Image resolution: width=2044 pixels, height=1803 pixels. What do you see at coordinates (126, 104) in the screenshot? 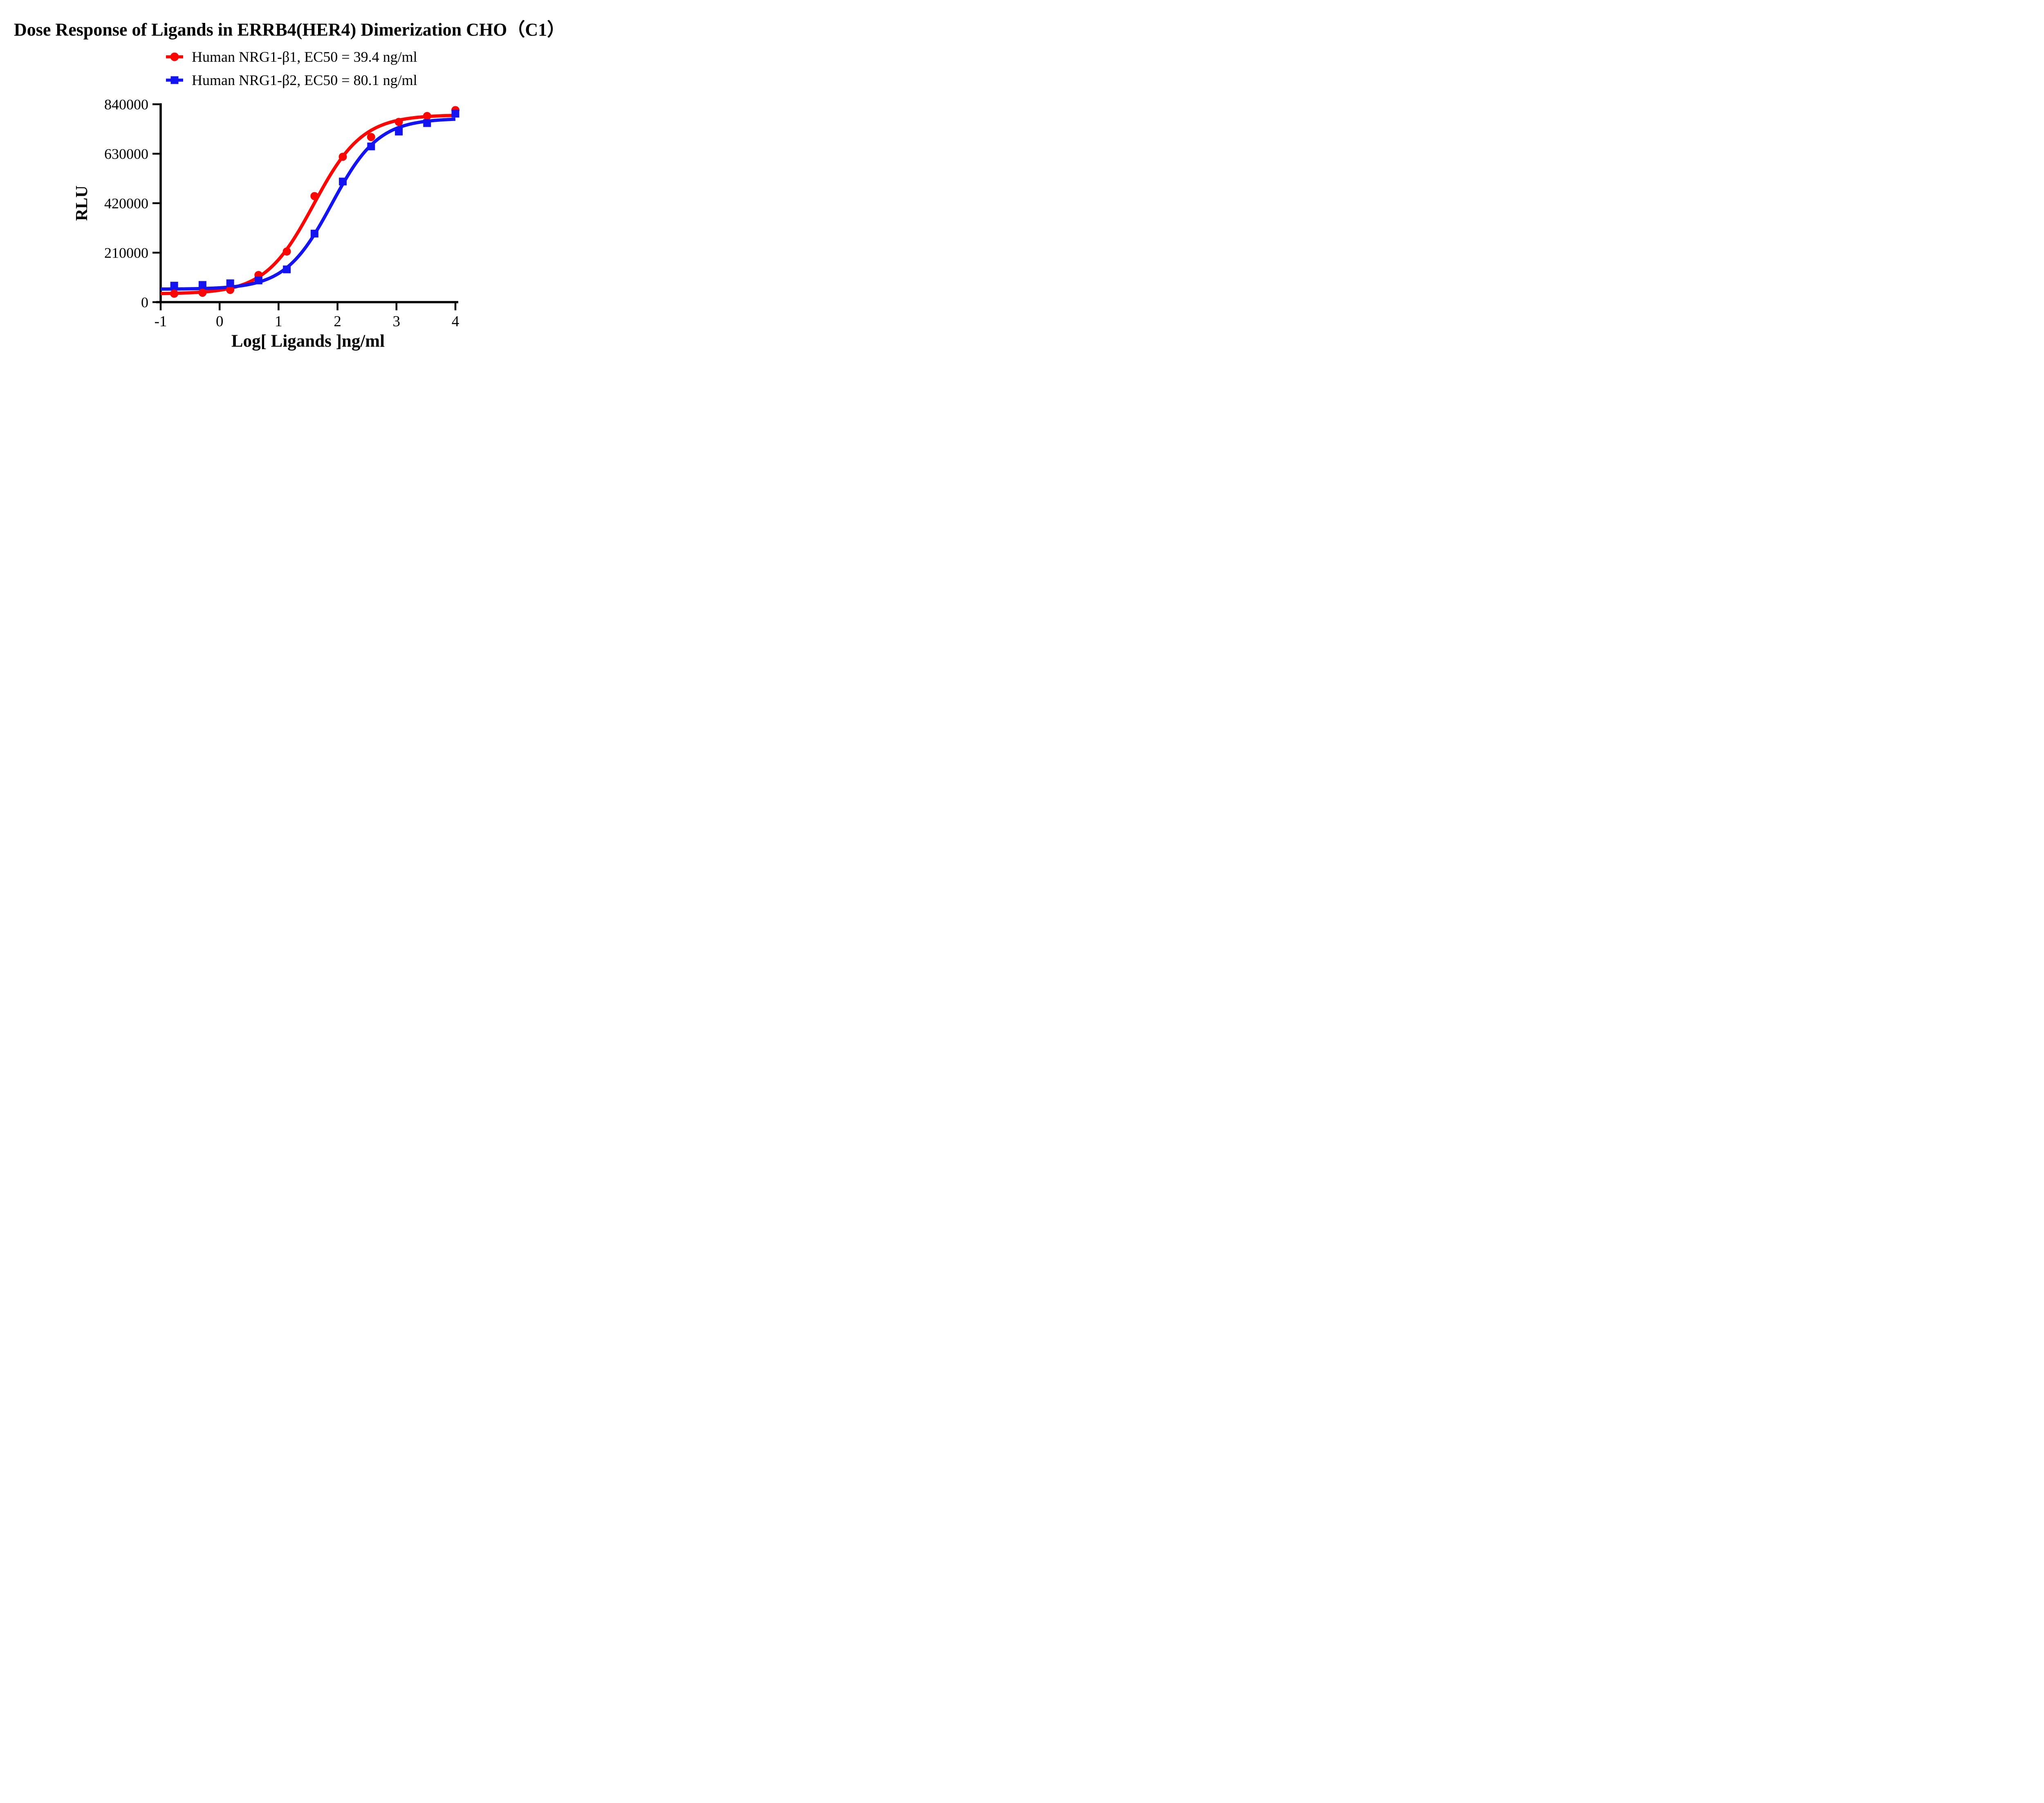
I see `y-tick-label: 840000` at bounding box center [126, 104].